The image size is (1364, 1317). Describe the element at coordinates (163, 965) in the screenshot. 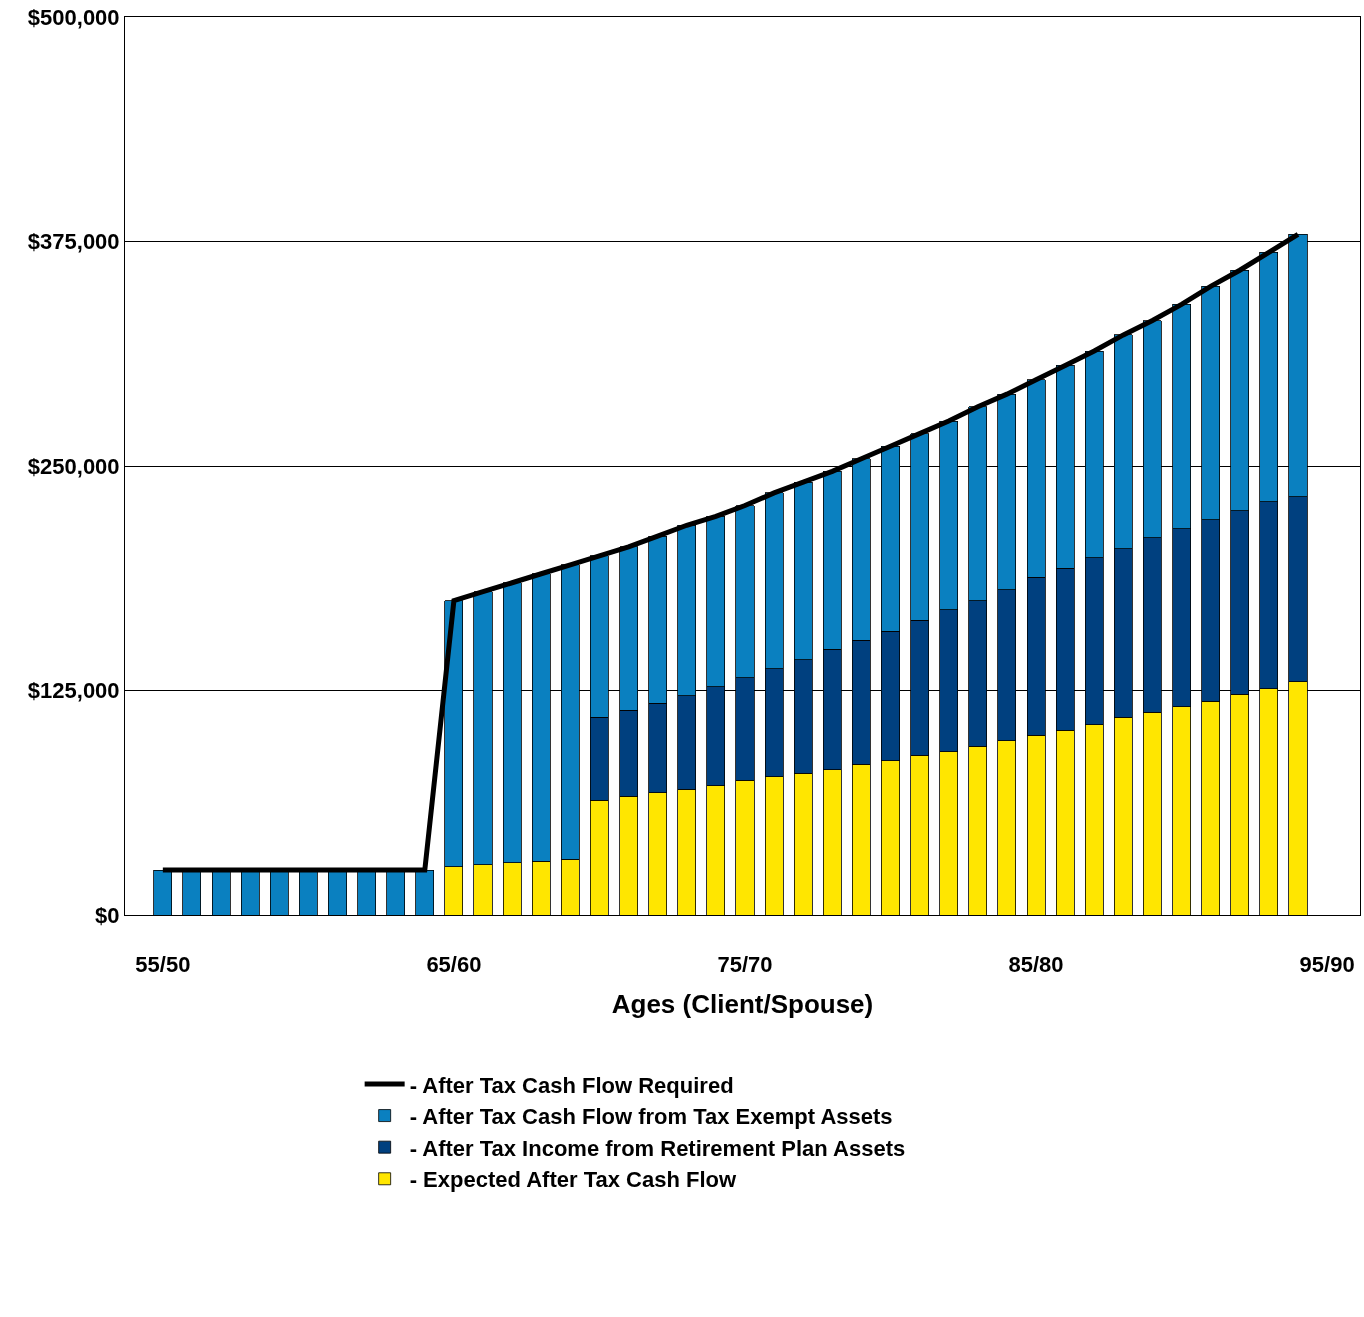

I see `x-tick-label: 55/50` at that location.